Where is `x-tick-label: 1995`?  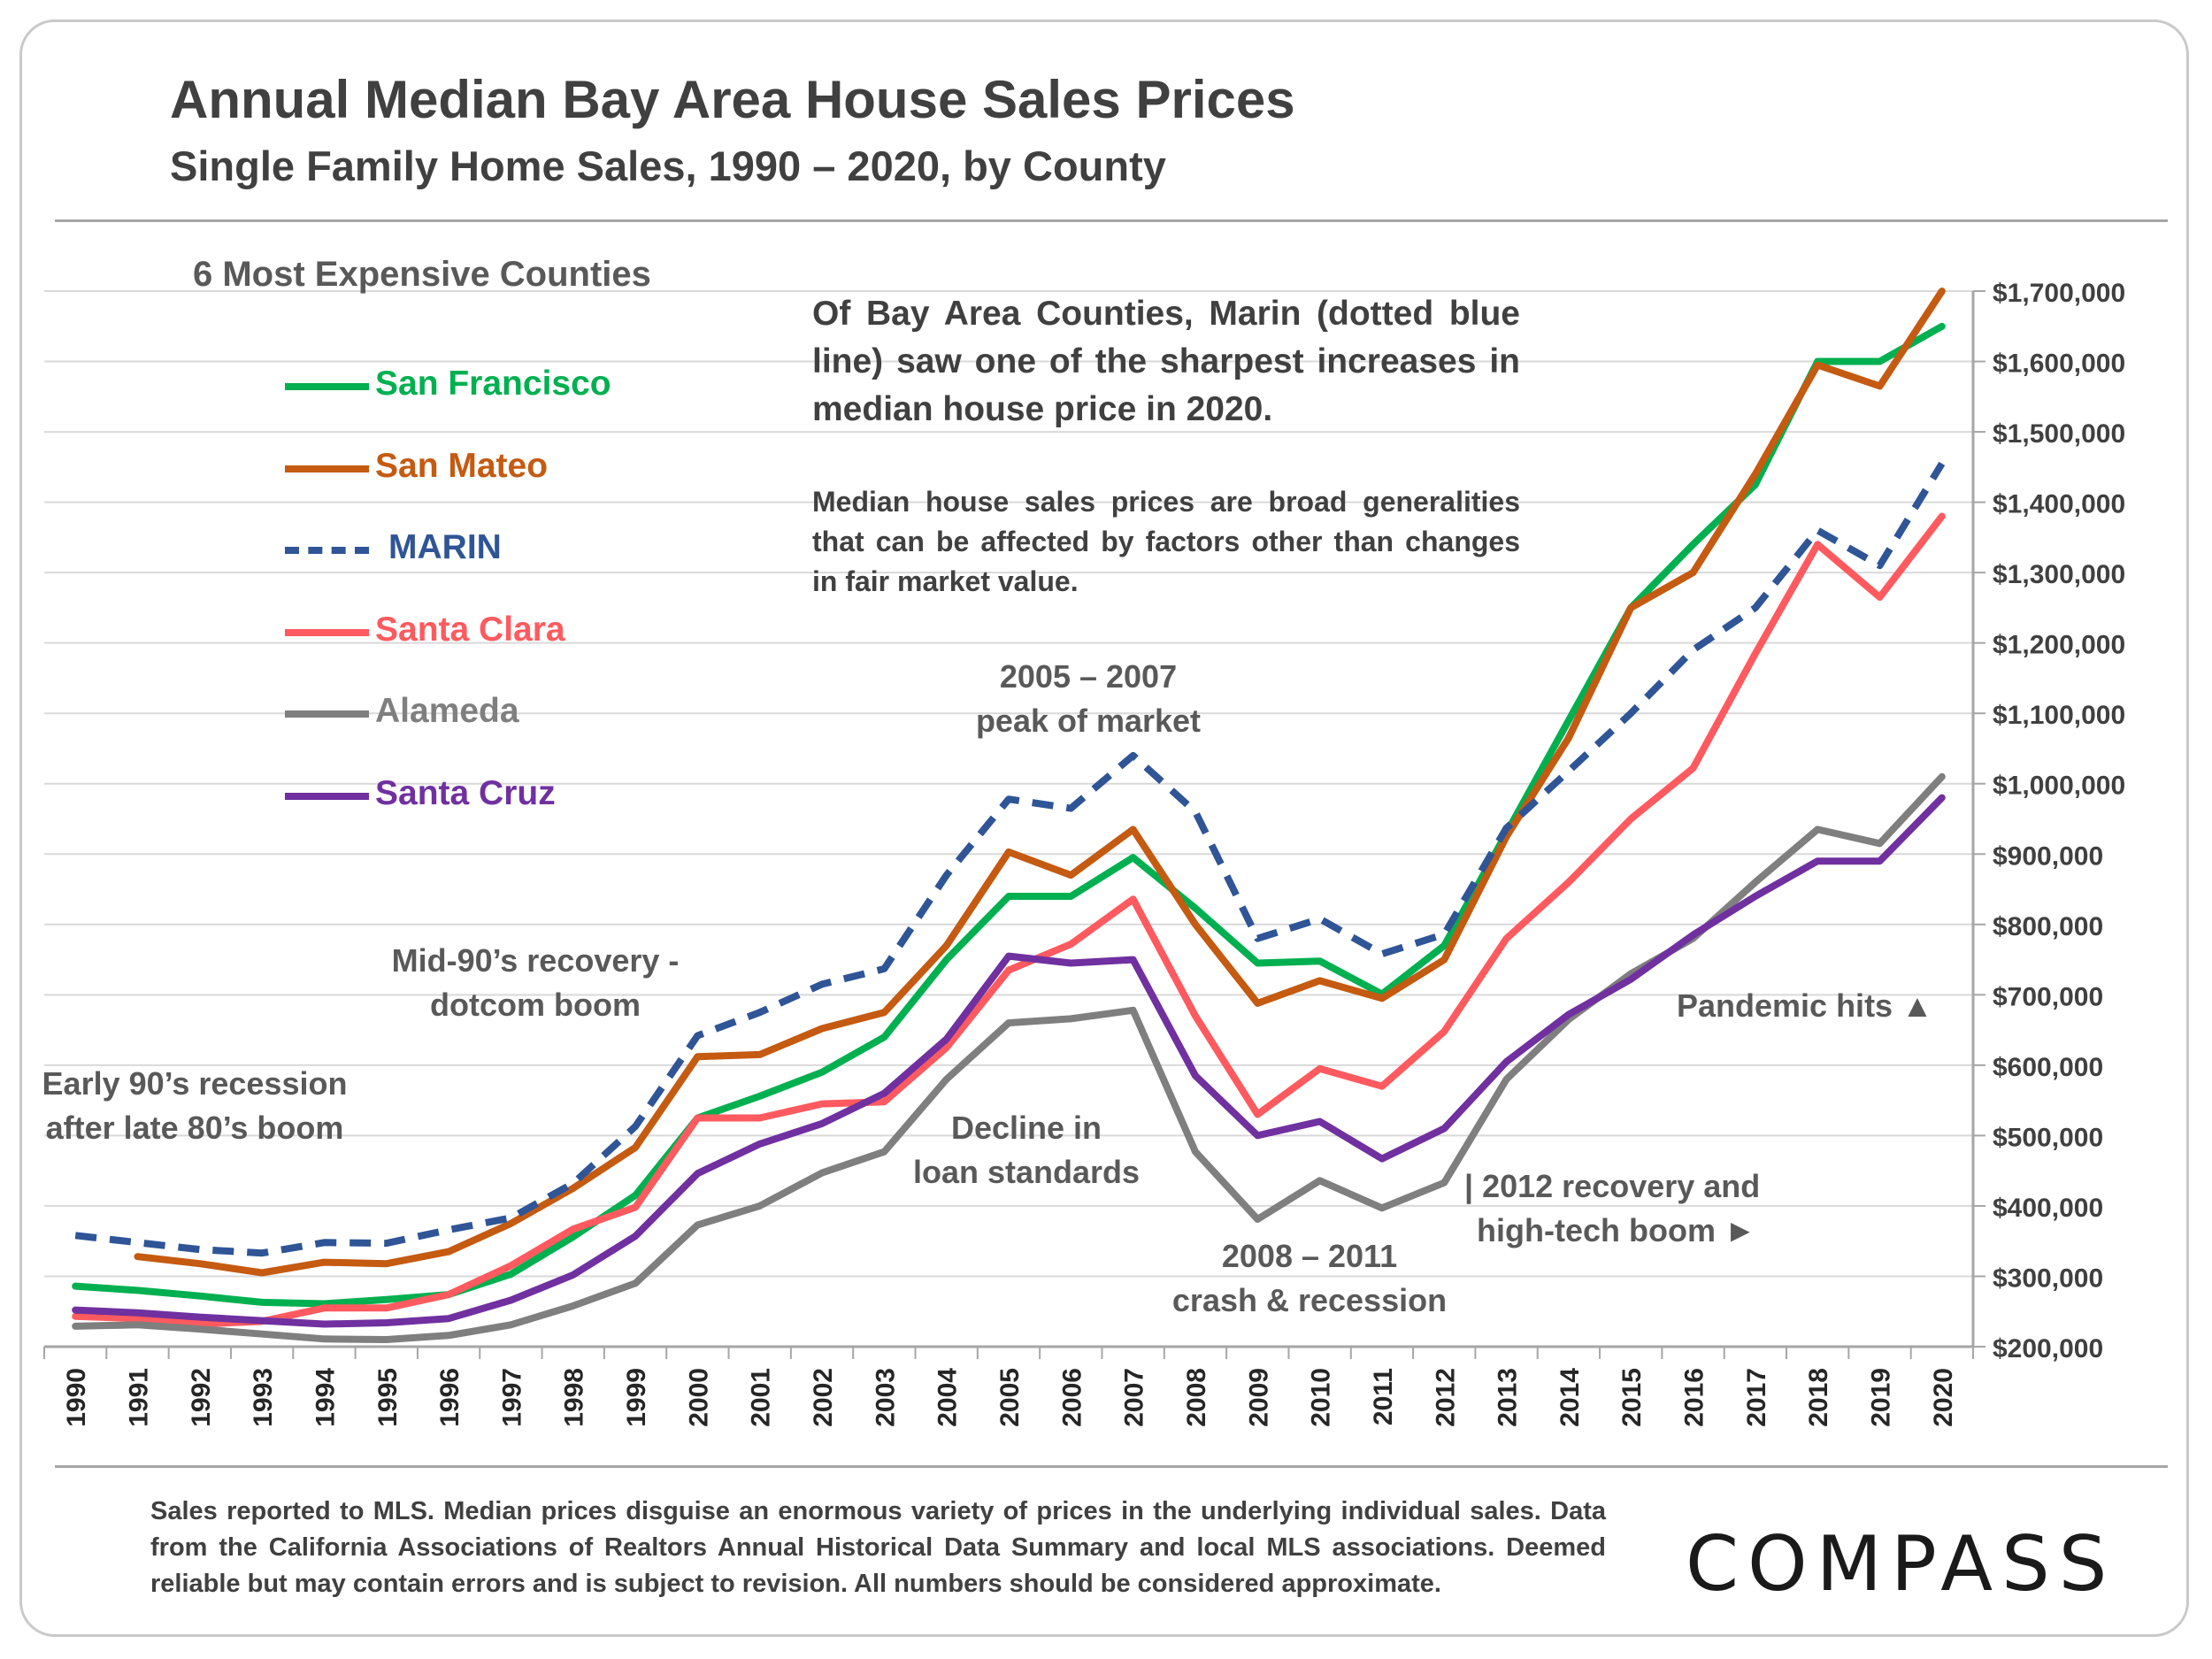 x-tick-label: 1995 is located at coordinates (388, 1398).